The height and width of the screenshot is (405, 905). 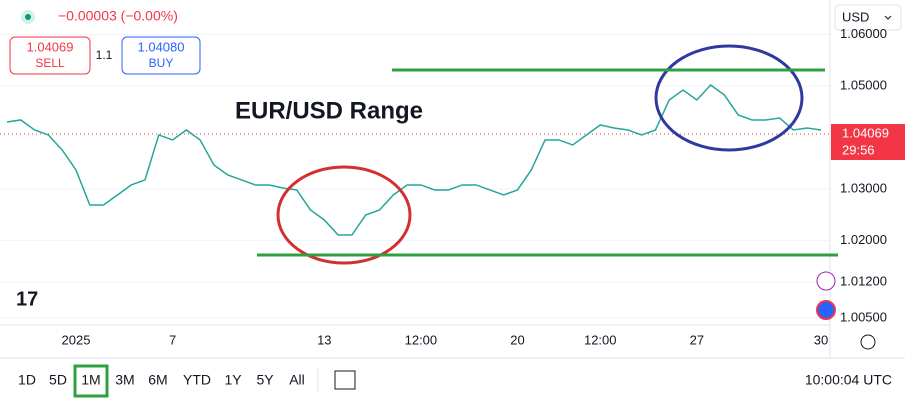 I want to click on buy-button, so click(x=161, y=55).